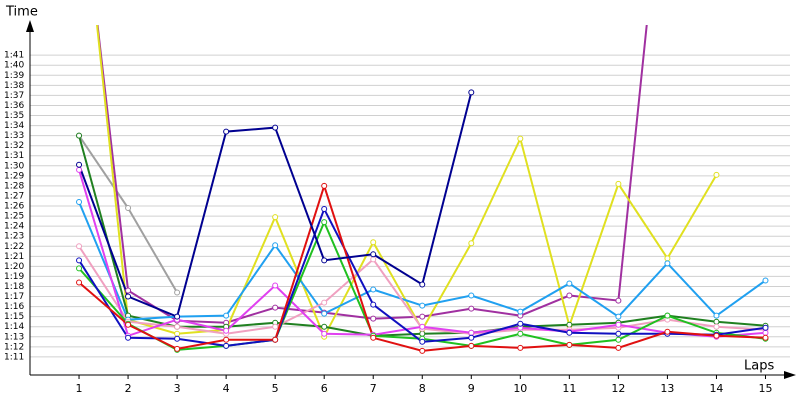 Image resolution: width=800 pixels, height=400 pixels. I want to click on y-tick-label: 1:33, so click(14, 136).